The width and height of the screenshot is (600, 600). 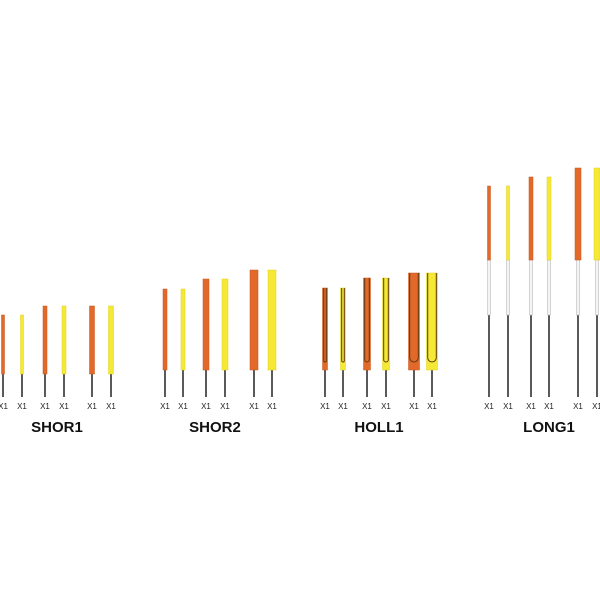 I want to click on group-label: SHOR2, so click(x=215, y=427).